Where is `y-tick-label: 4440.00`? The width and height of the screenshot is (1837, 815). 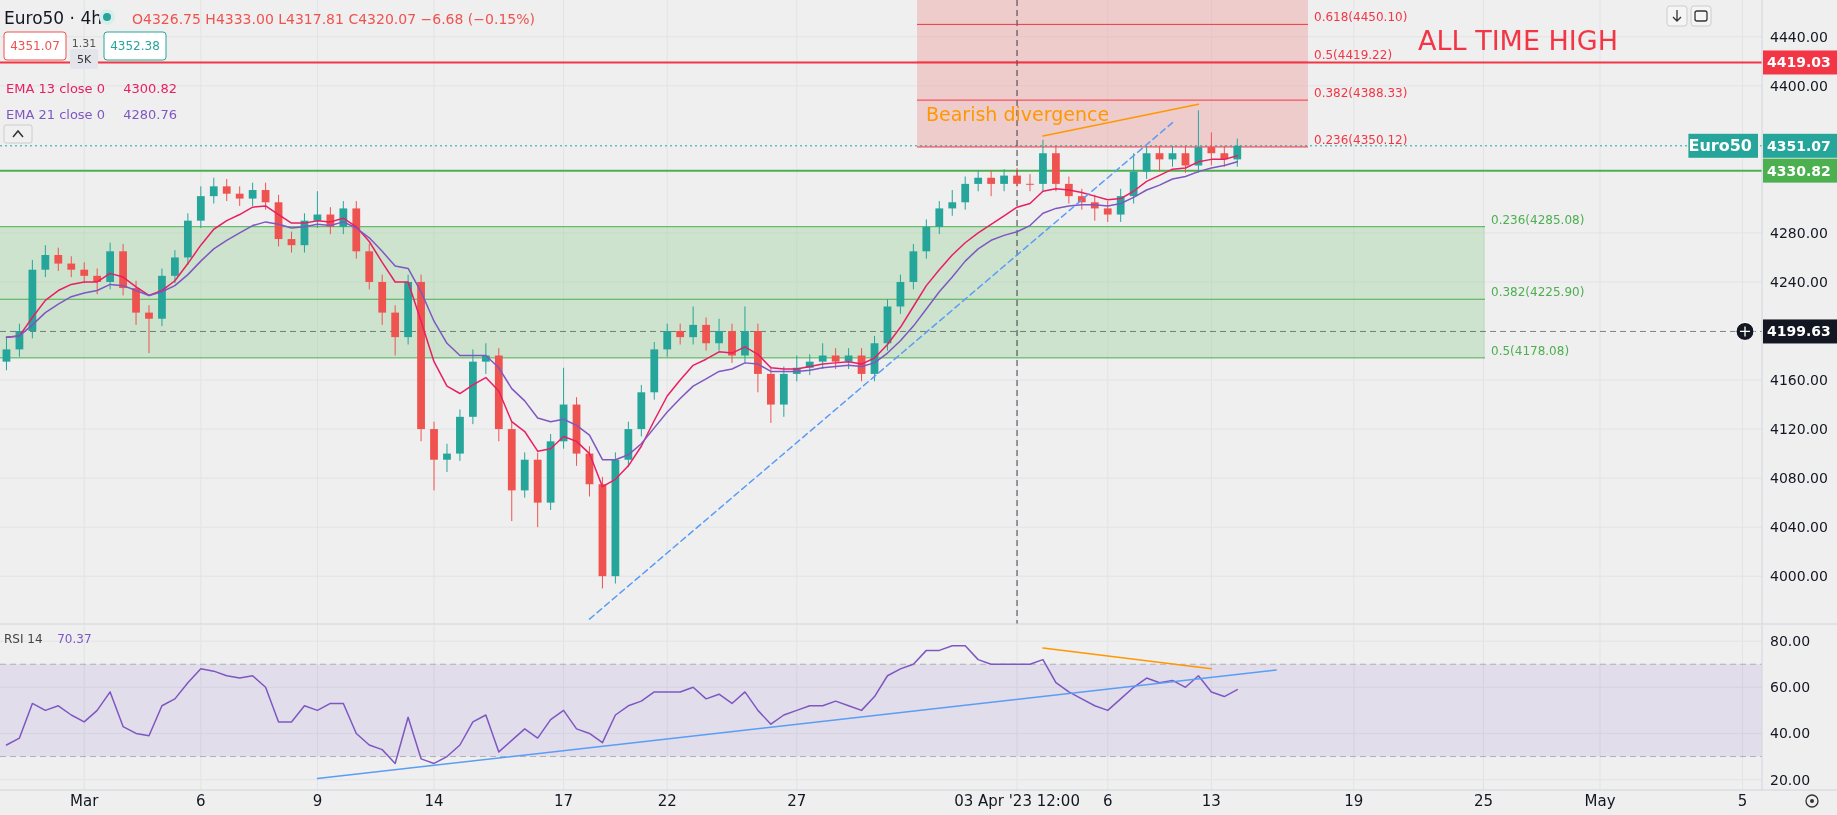 y-tick-label: 4440.00 is located at coordinates (1799, 36).